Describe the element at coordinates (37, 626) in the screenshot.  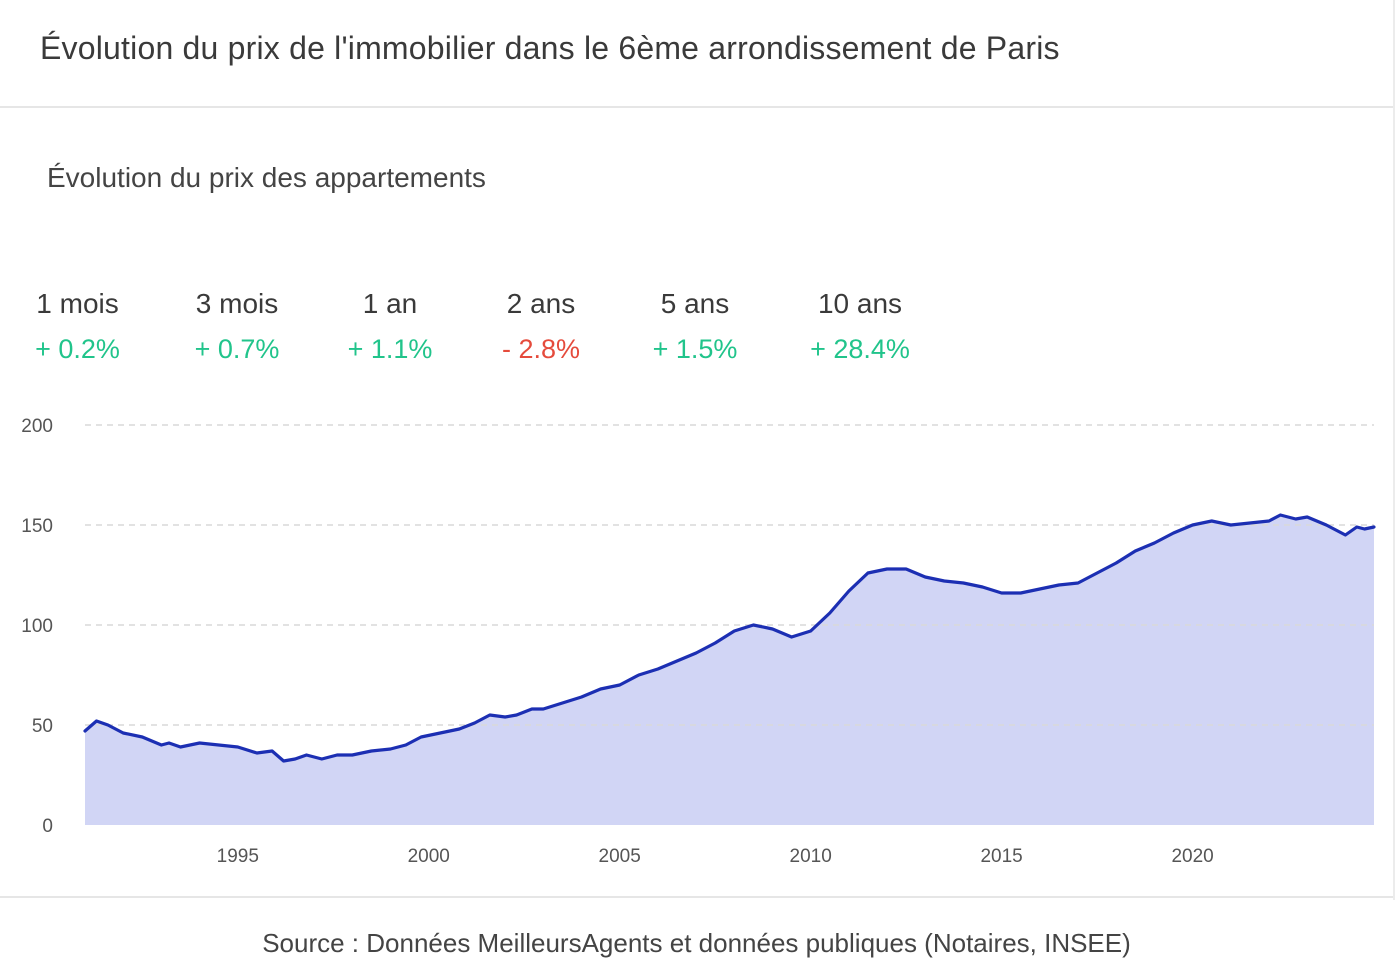
I see `y-tick-label: 100` at that location.